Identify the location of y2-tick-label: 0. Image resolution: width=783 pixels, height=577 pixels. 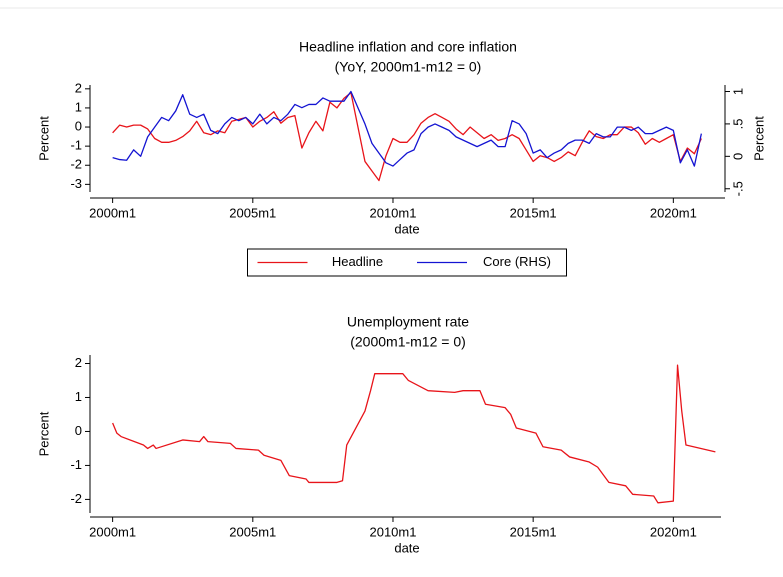
(737, 156).